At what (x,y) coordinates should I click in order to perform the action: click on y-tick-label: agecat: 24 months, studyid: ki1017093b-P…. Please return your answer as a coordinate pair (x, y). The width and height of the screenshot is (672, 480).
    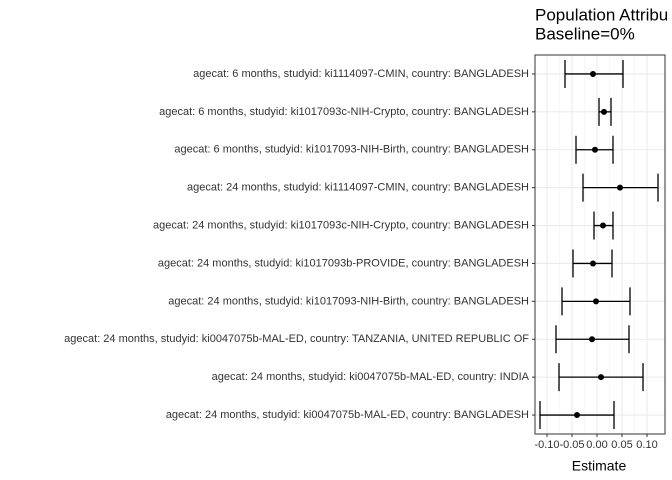
    Looking at the image, I should click on (343, 263).